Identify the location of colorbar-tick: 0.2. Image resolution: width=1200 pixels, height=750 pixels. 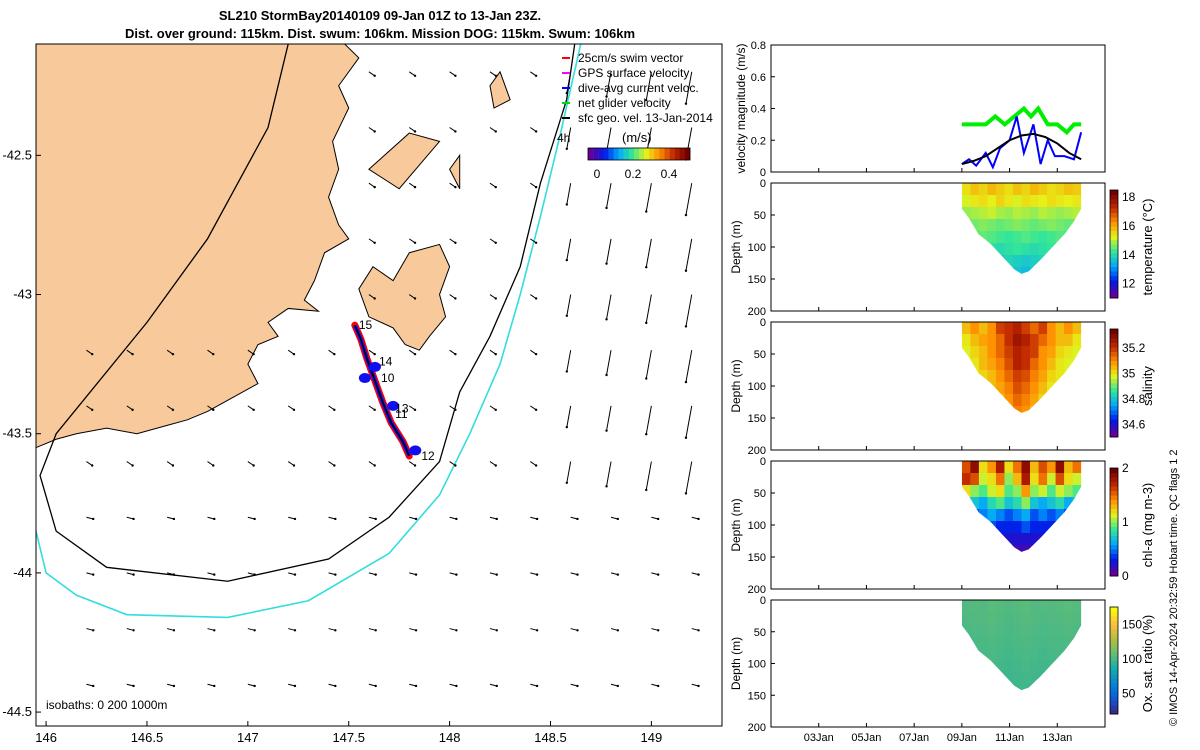
(633, 174).